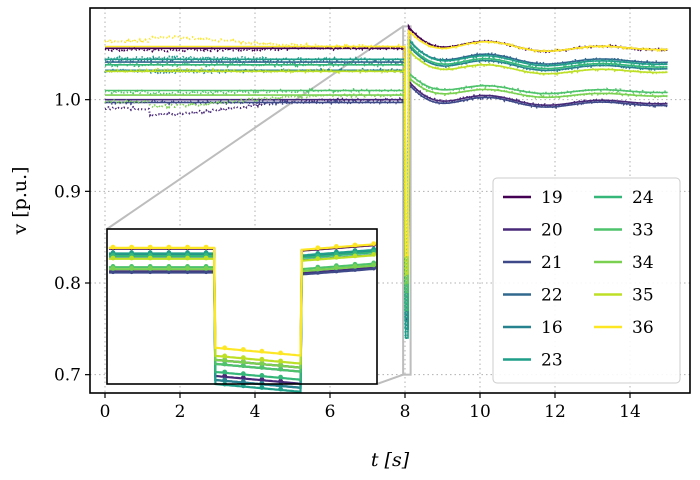 This screenshot has width=700, height=480. What do you see at coordinates (330, 412) in the screenshot?
I see `x-tick-label: 6` at bounding box center [330, 412].